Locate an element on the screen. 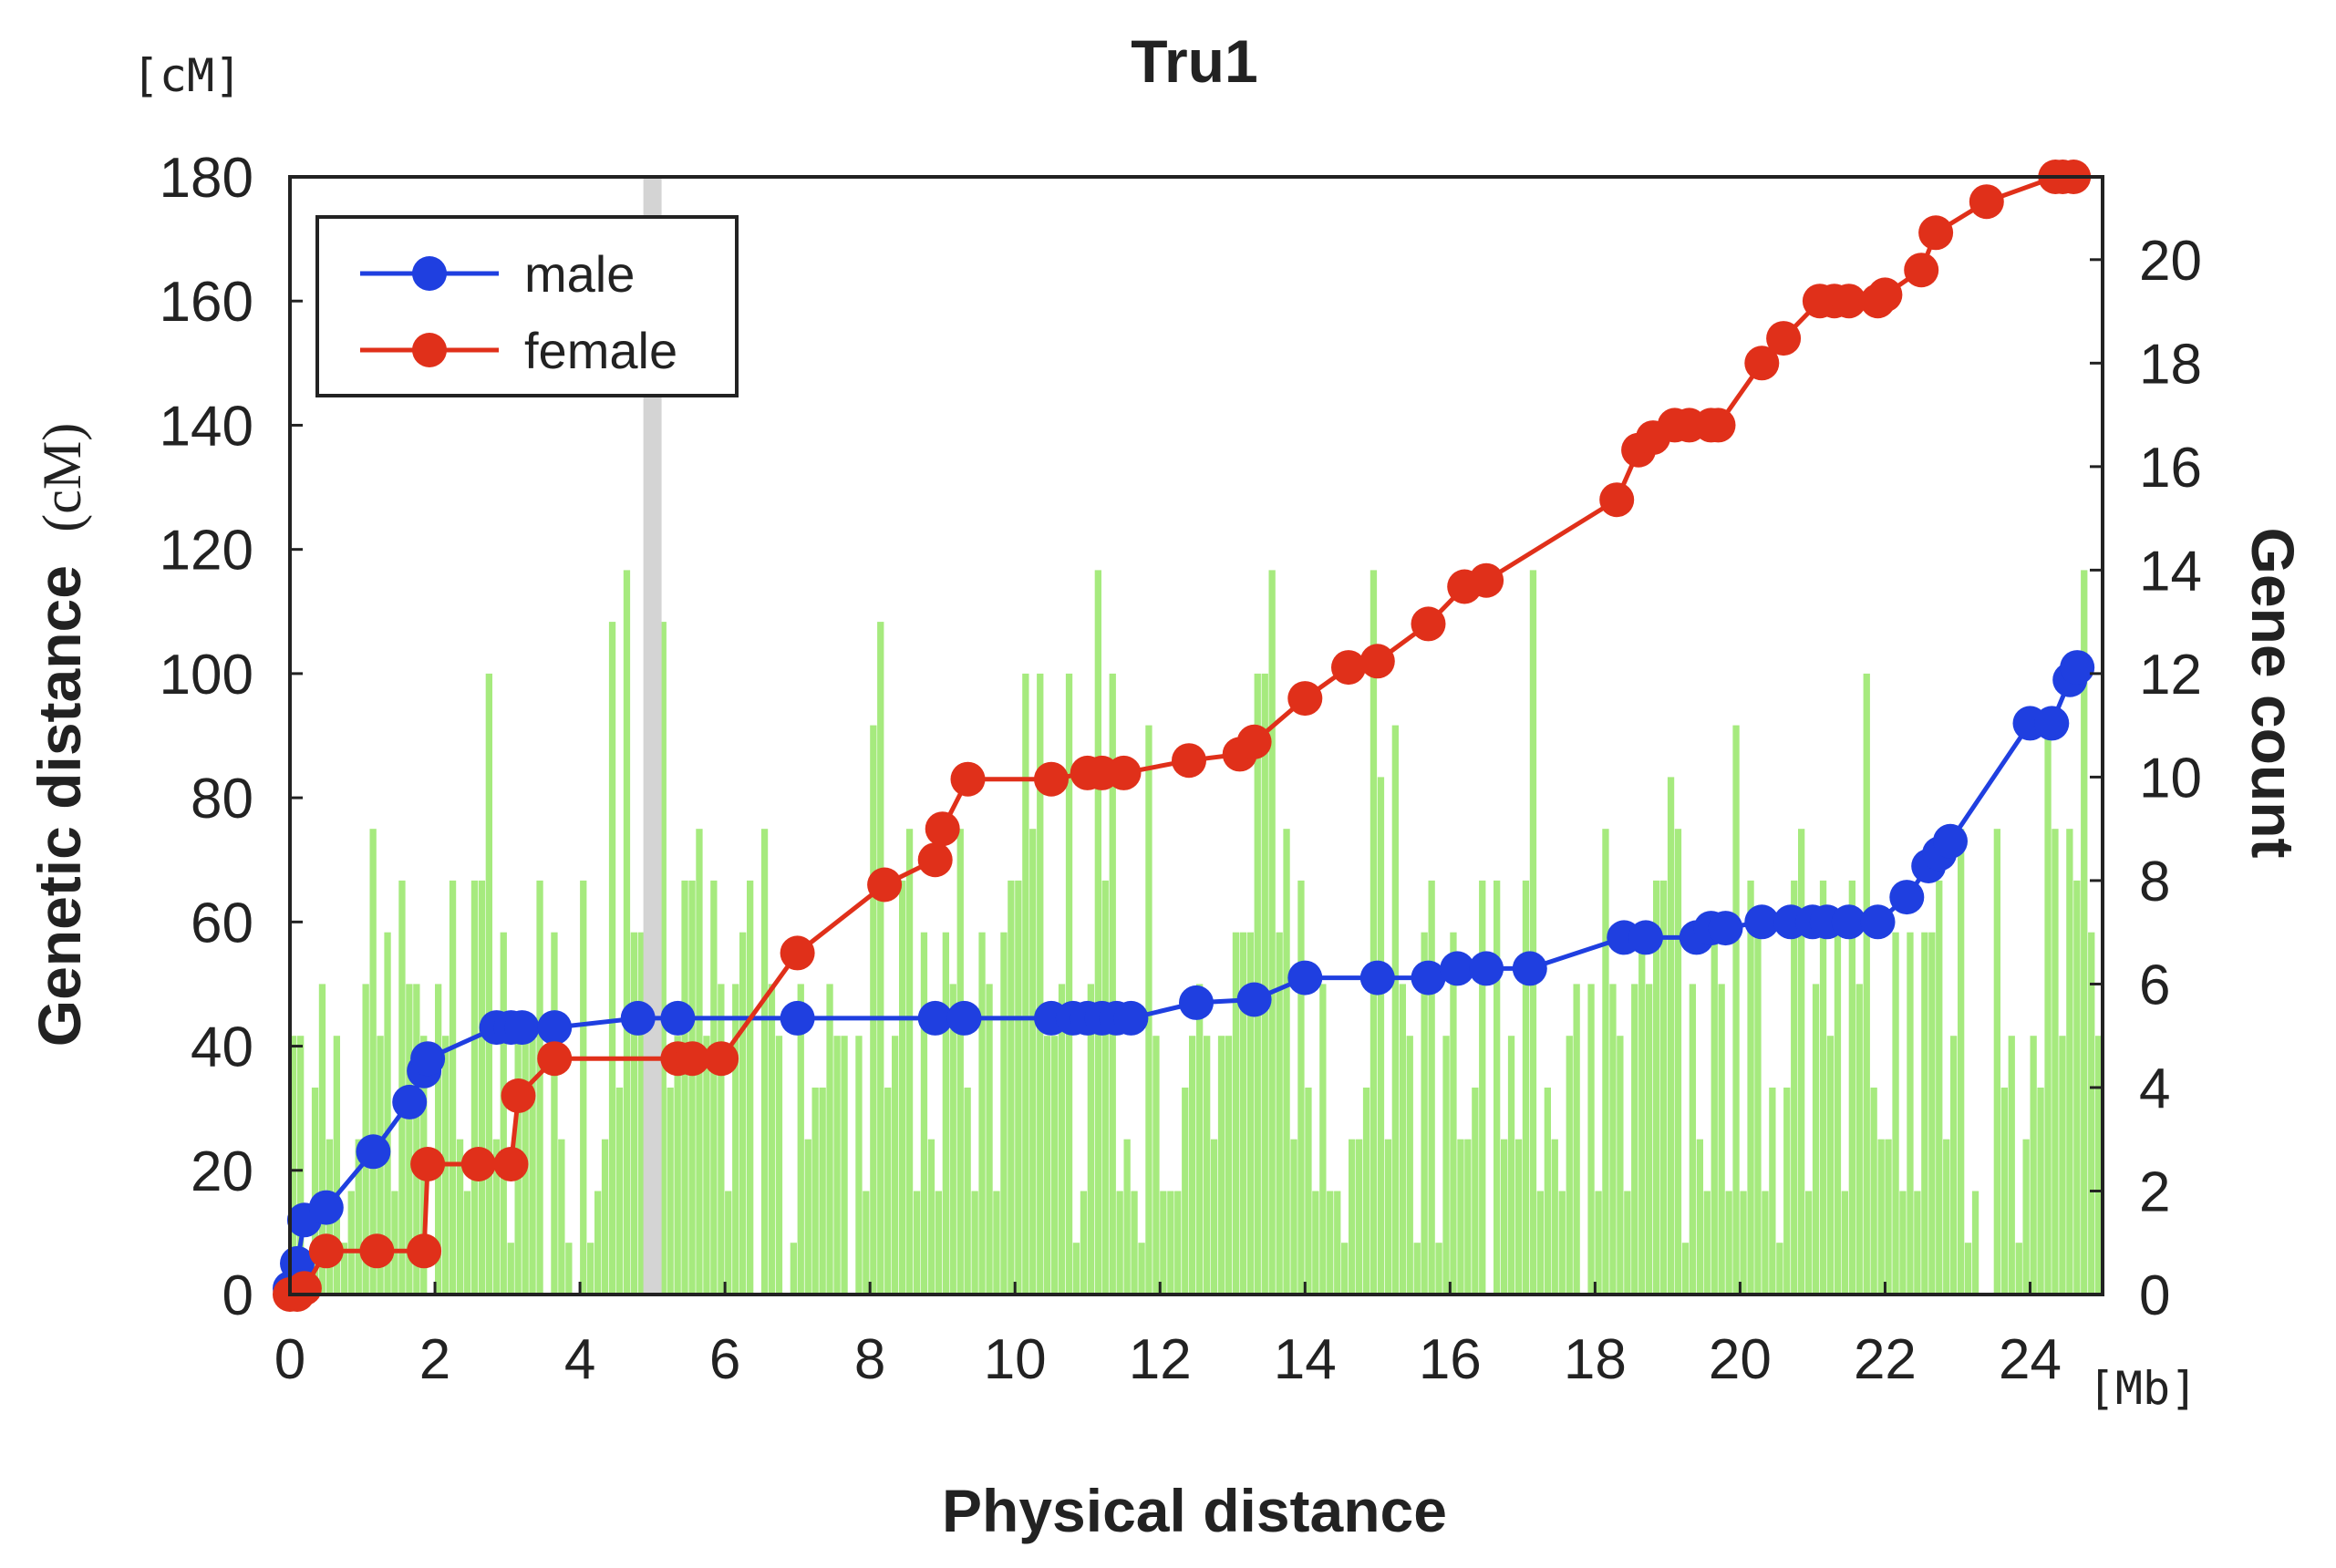 This screenshot has height=1568, width=2336. y-tick-label: 180 is located at coordinates (206, 178).